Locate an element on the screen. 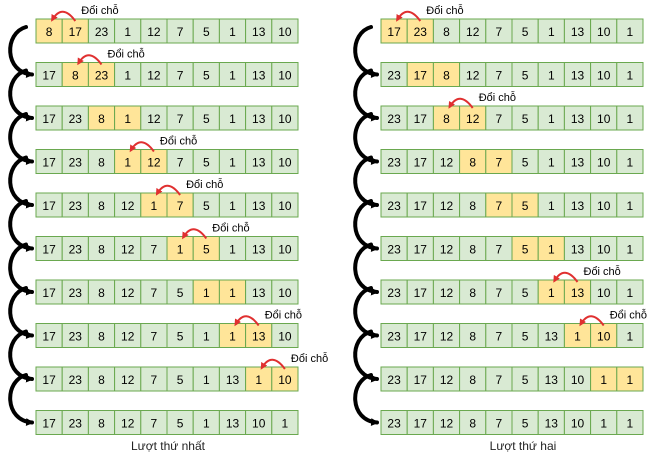 This screenshot has height=457, width=650. array-row: 17 23 8 12 7 1 5 1 13 10 Đổi chỗ is located at coordinates (167, 241).